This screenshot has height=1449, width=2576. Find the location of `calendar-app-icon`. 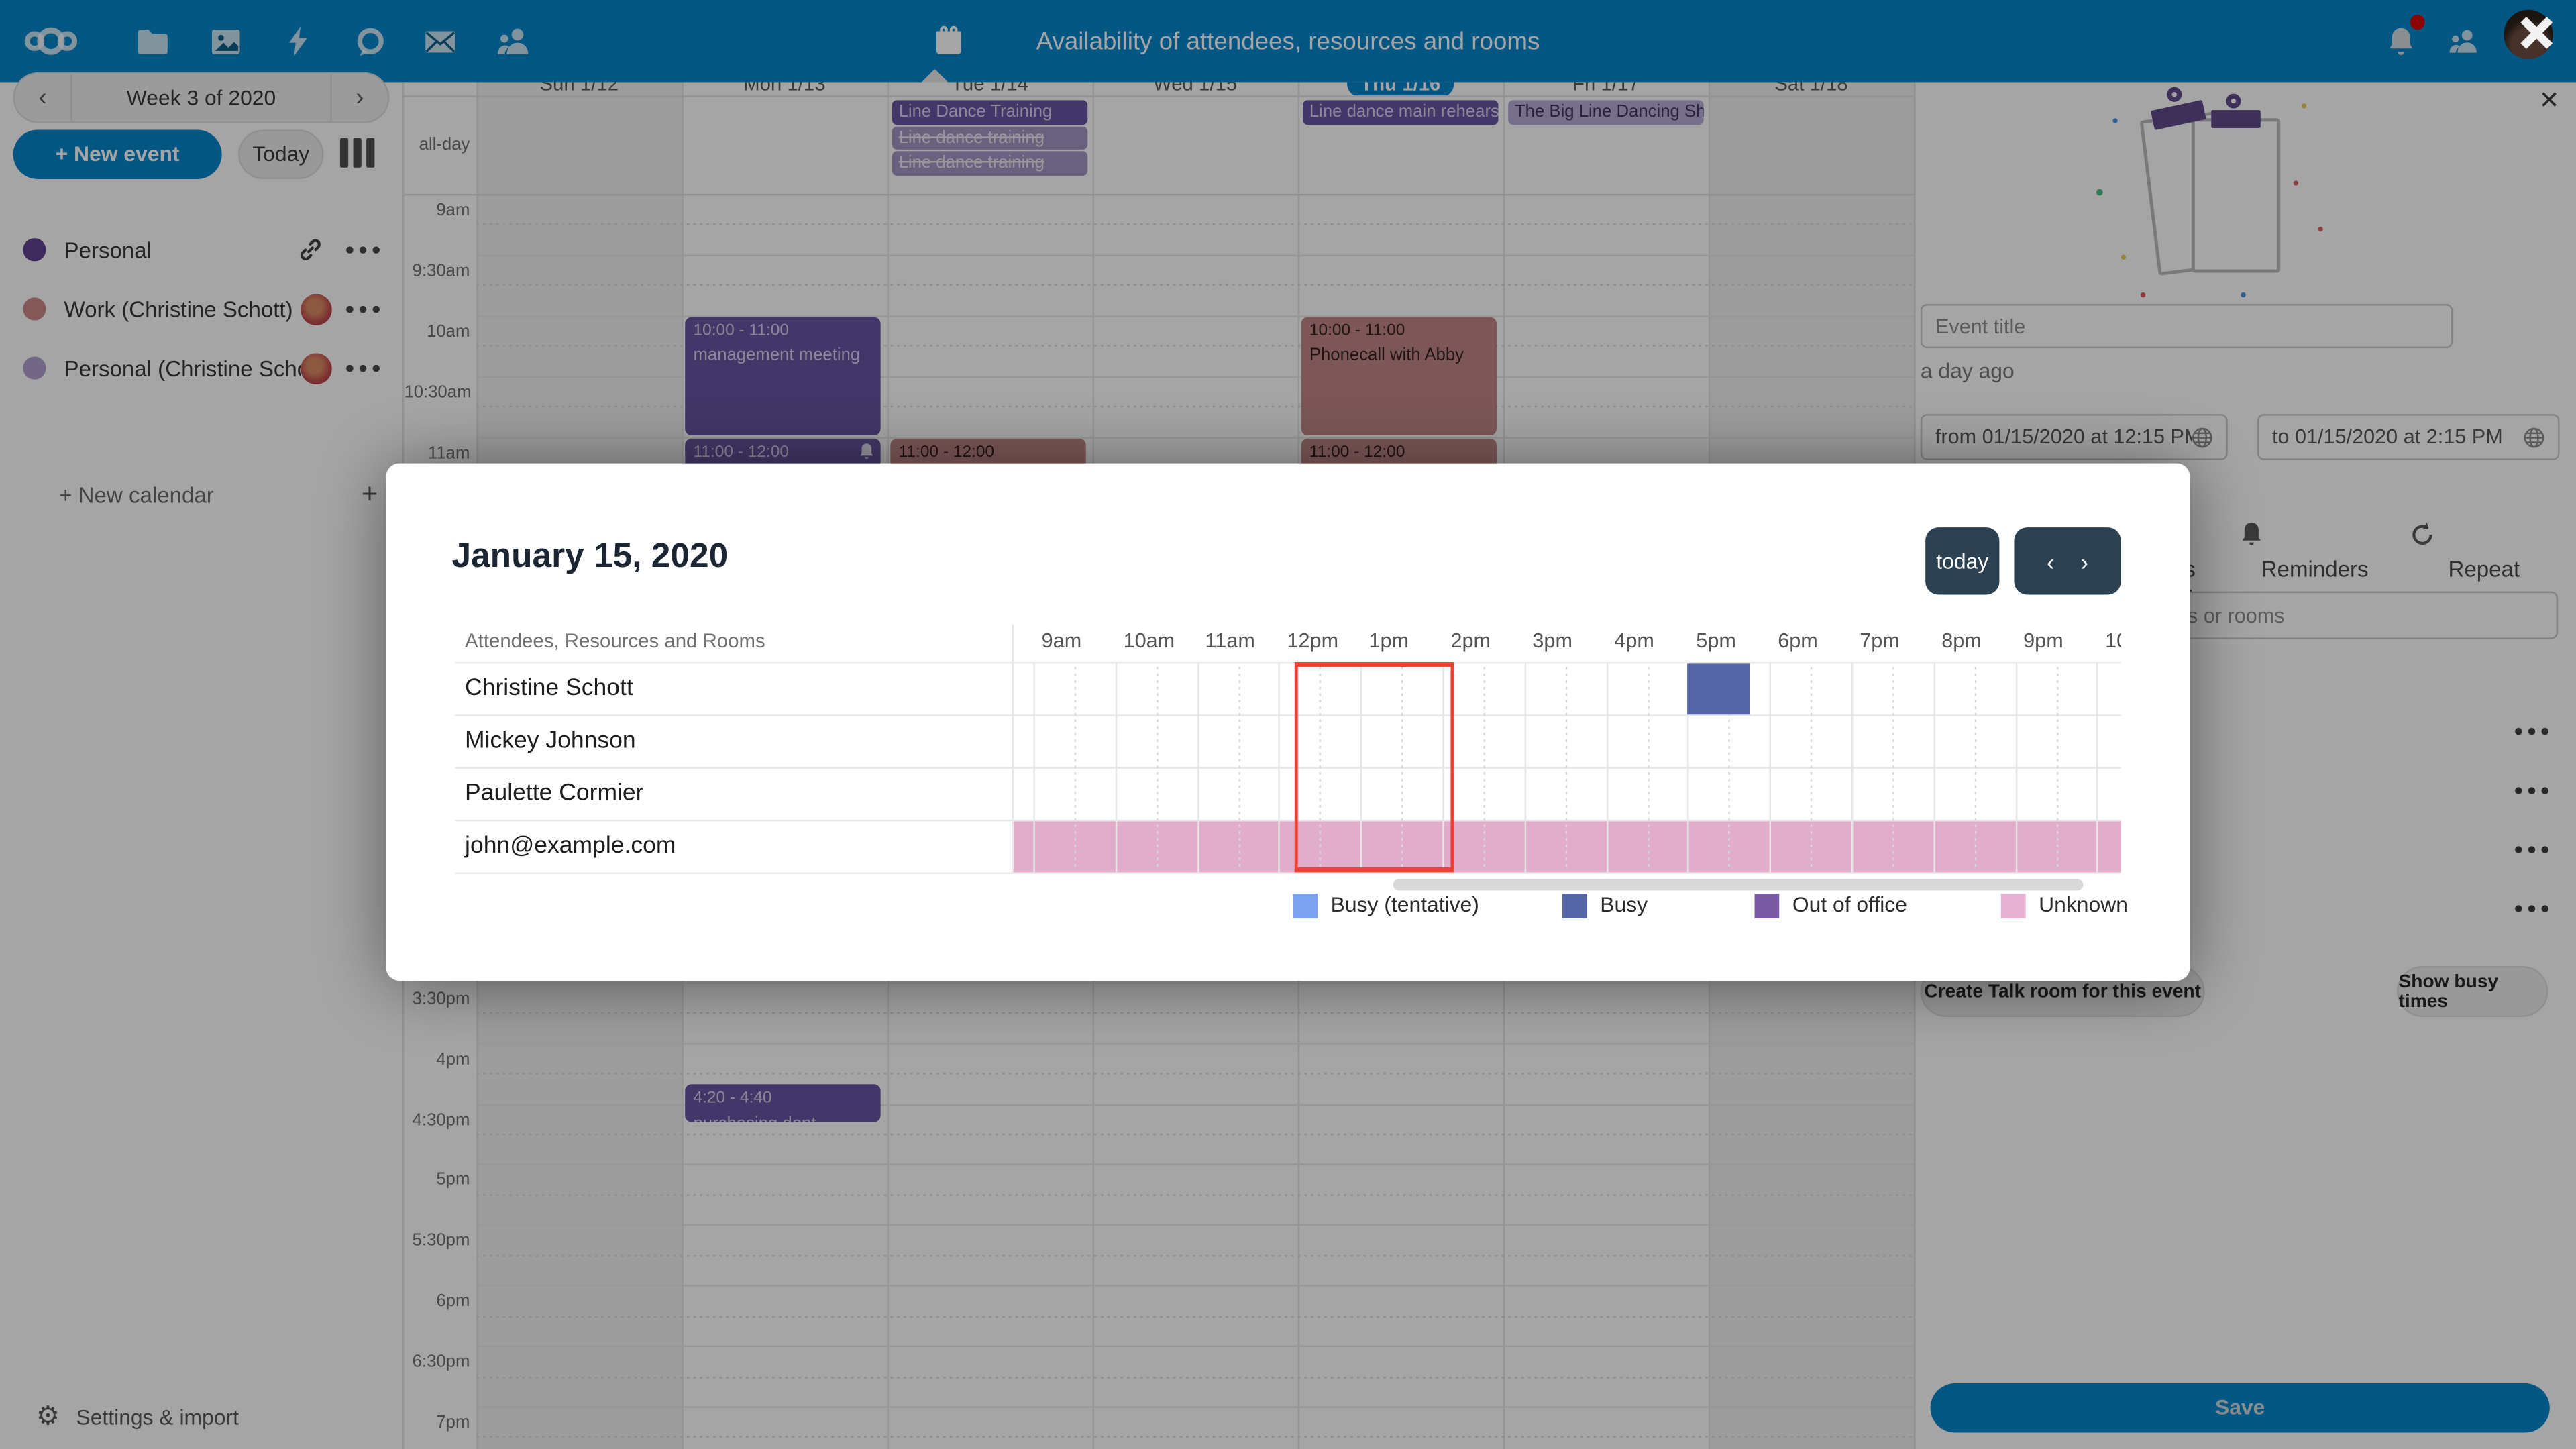

calendar-app-icon is located at coordinates (947, 41).